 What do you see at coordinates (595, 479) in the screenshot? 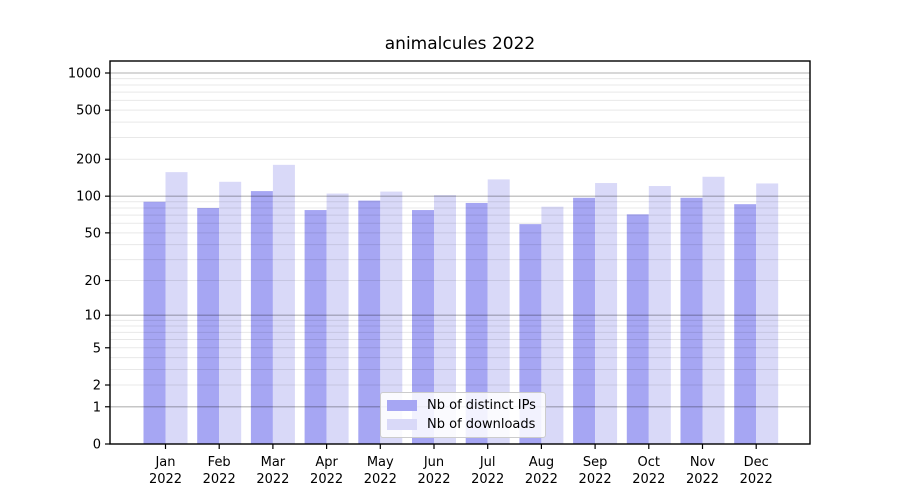
I see `x-tick-label-year-sep: 2022` at bounding box center [595, 479].